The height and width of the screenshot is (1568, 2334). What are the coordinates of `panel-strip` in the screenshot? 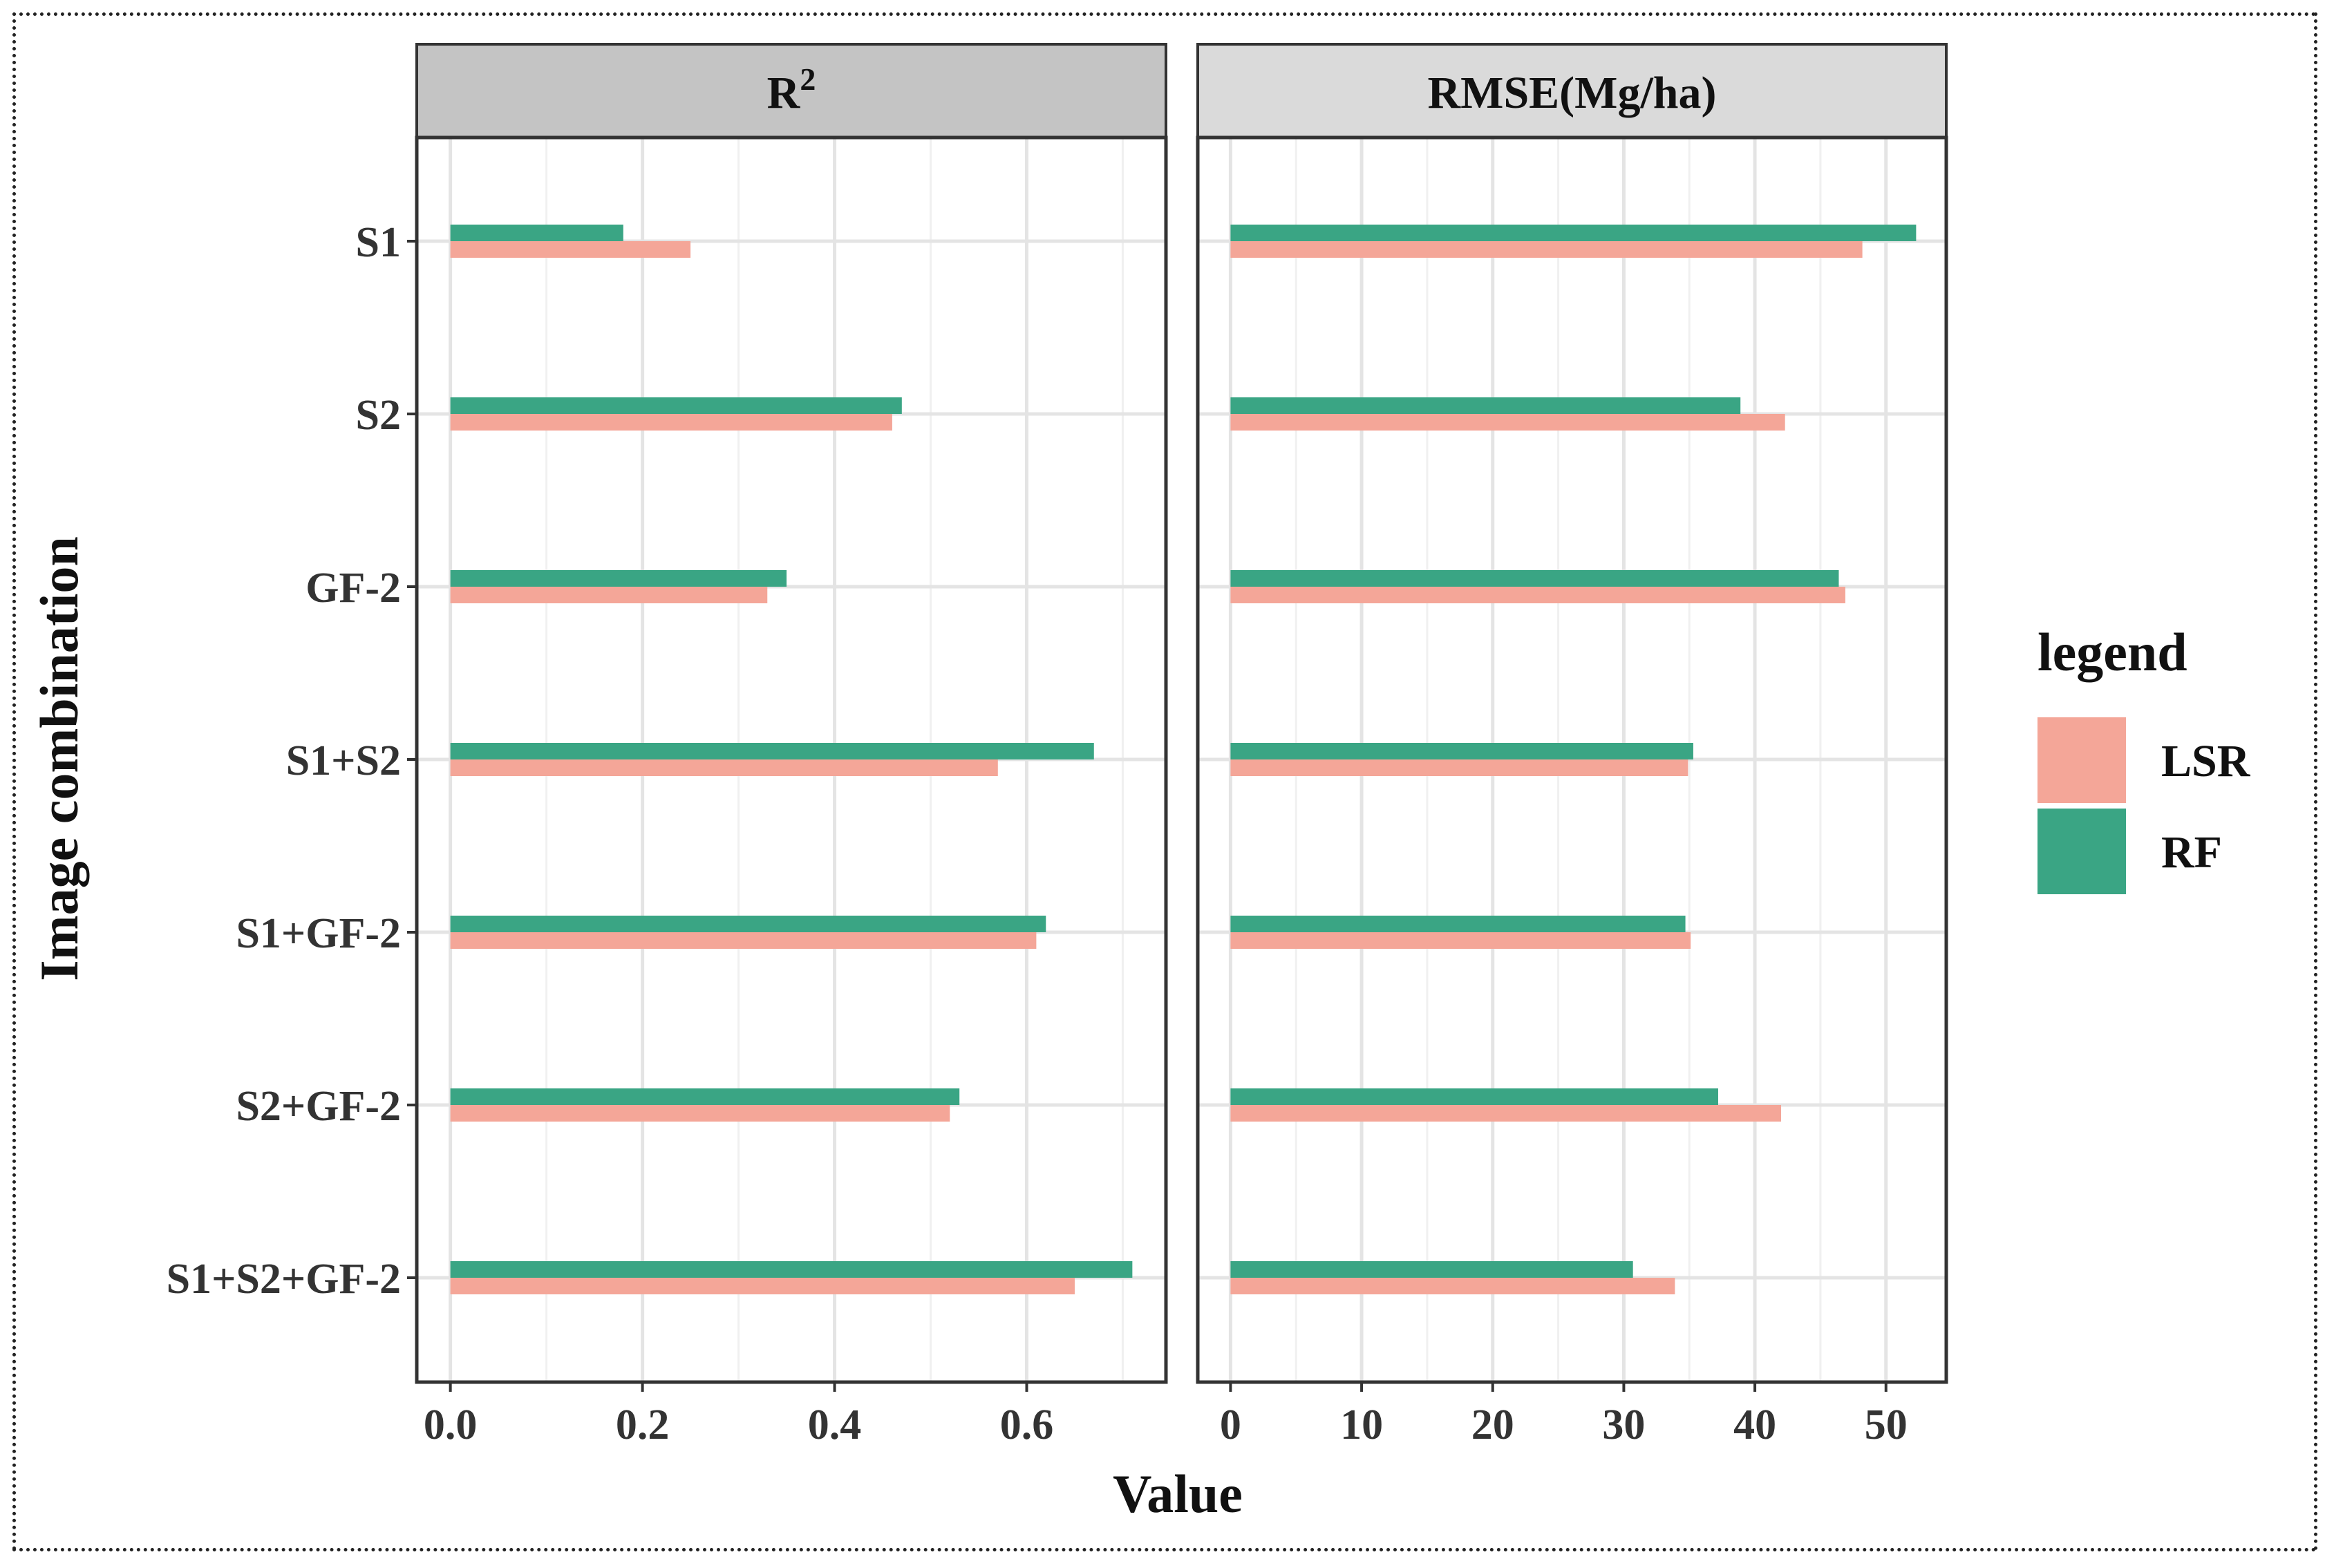 It's located at (1572, 91).